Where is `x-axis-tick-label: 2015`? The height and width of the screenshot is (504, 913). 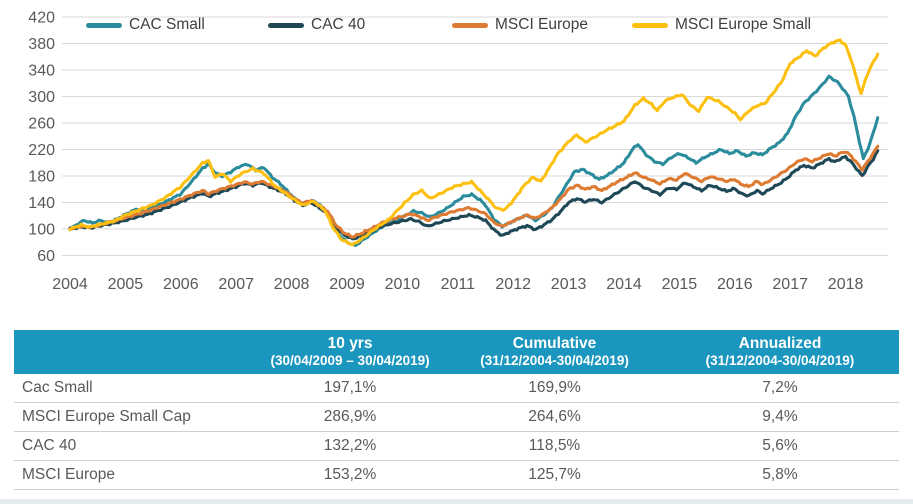 x-axis-tick-label: 2015 is located at coordinates (680, 284).